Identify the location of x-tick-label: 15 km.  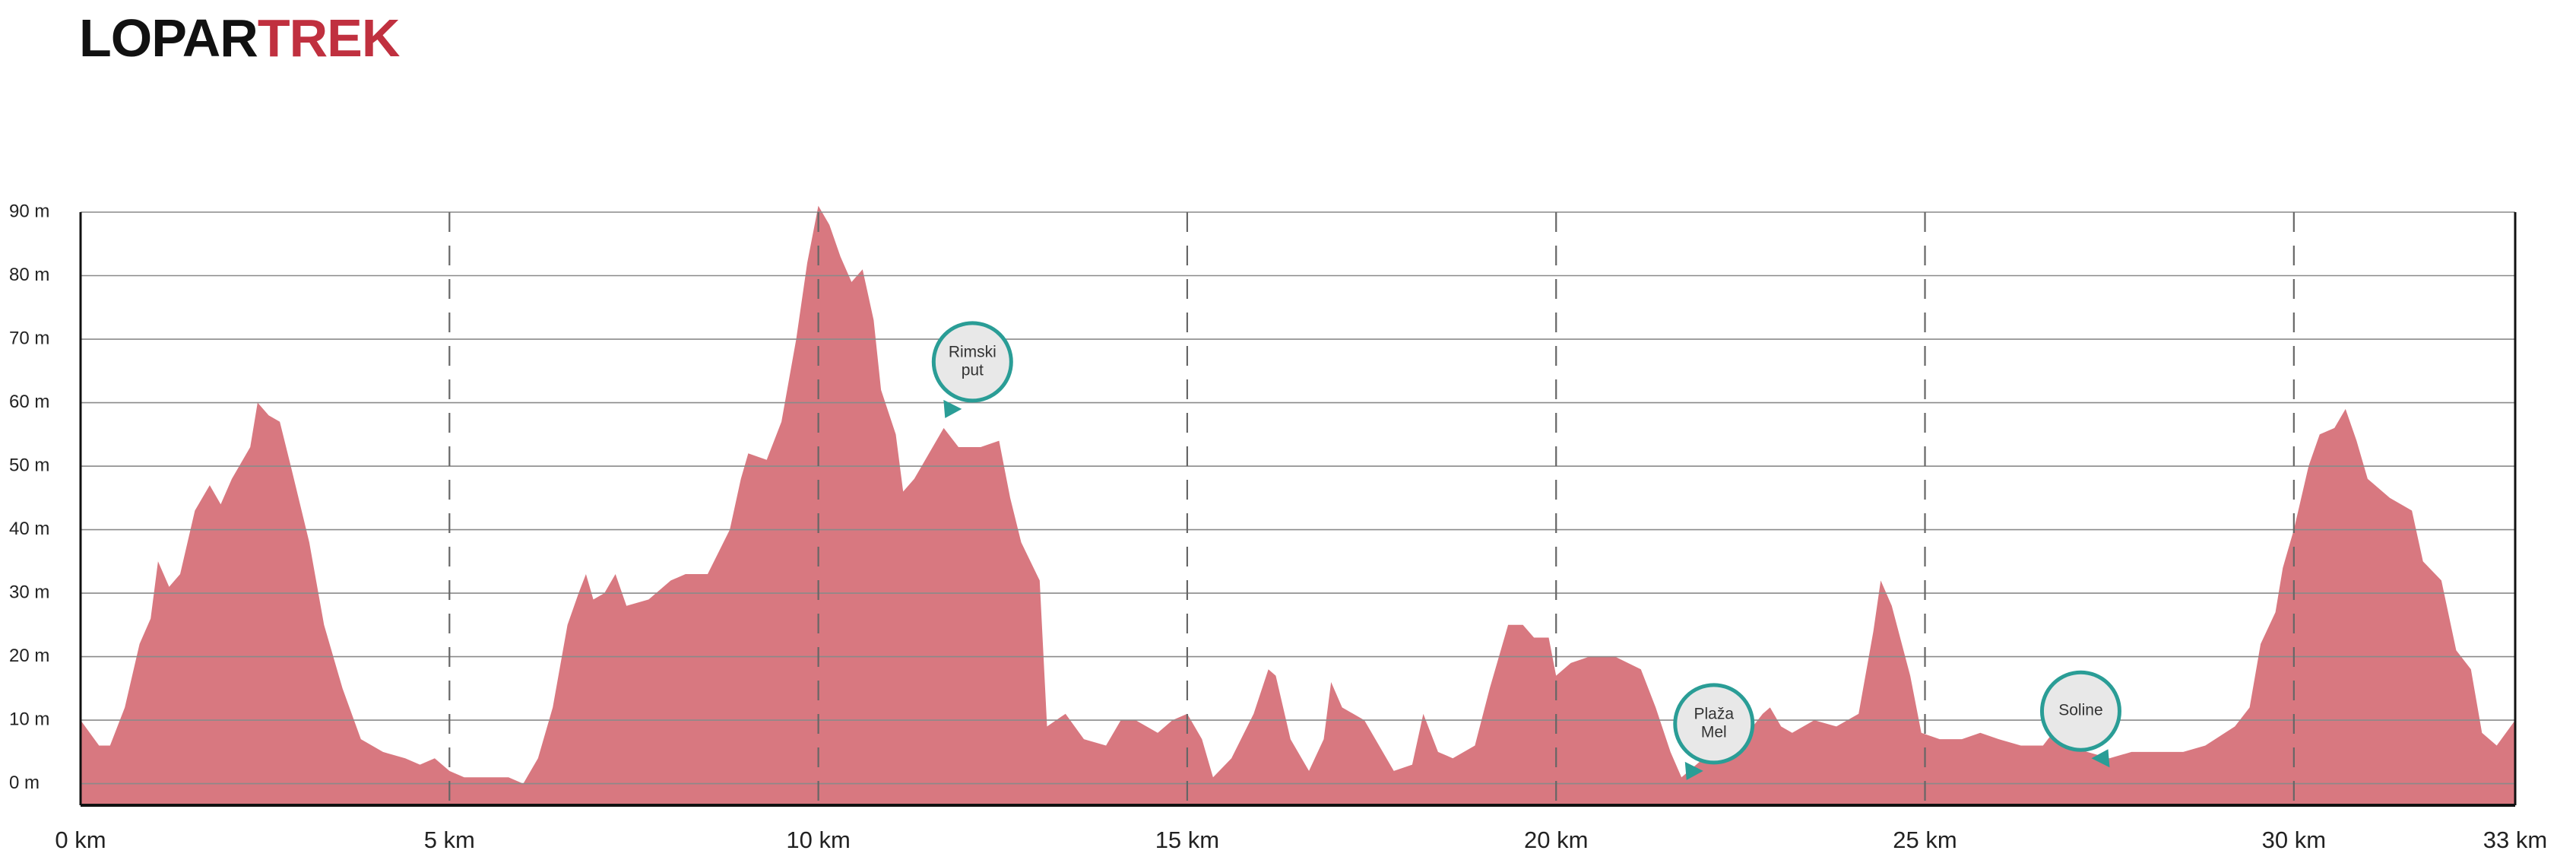
(1187, 840).